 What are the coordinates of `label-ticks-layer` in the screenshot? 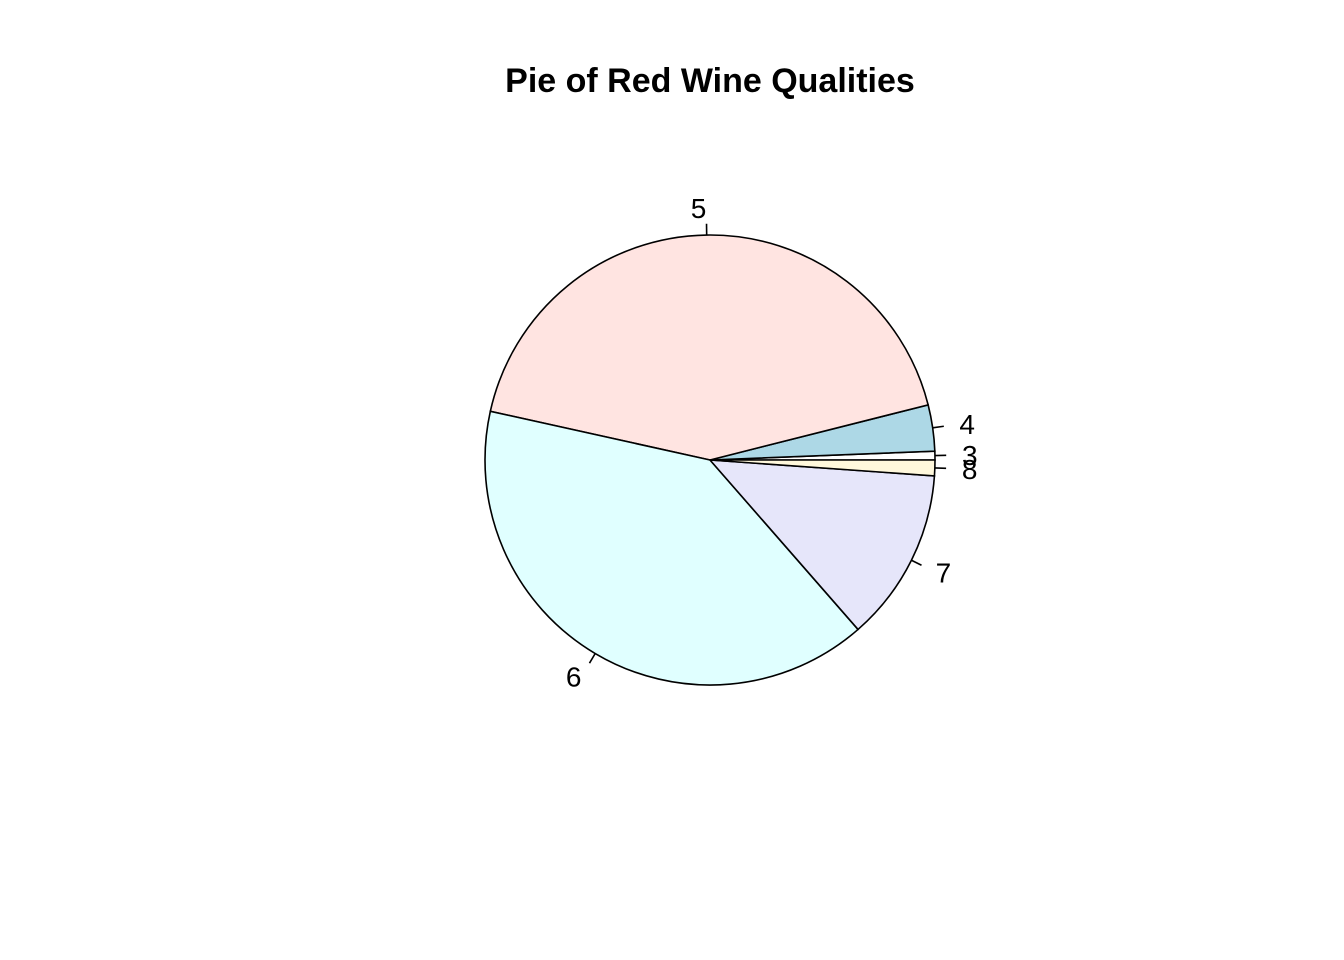 It's located at (767, 443).